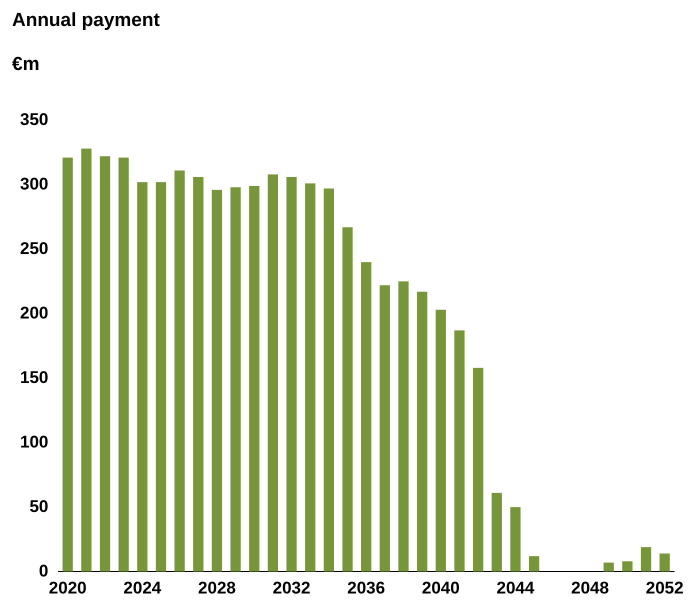 This screenshot has height=601, width=688. What do you see at coordinates (441, 588) in the screenshot?
I see `x-tick-label: 2040` at bounding box center [441, 588].